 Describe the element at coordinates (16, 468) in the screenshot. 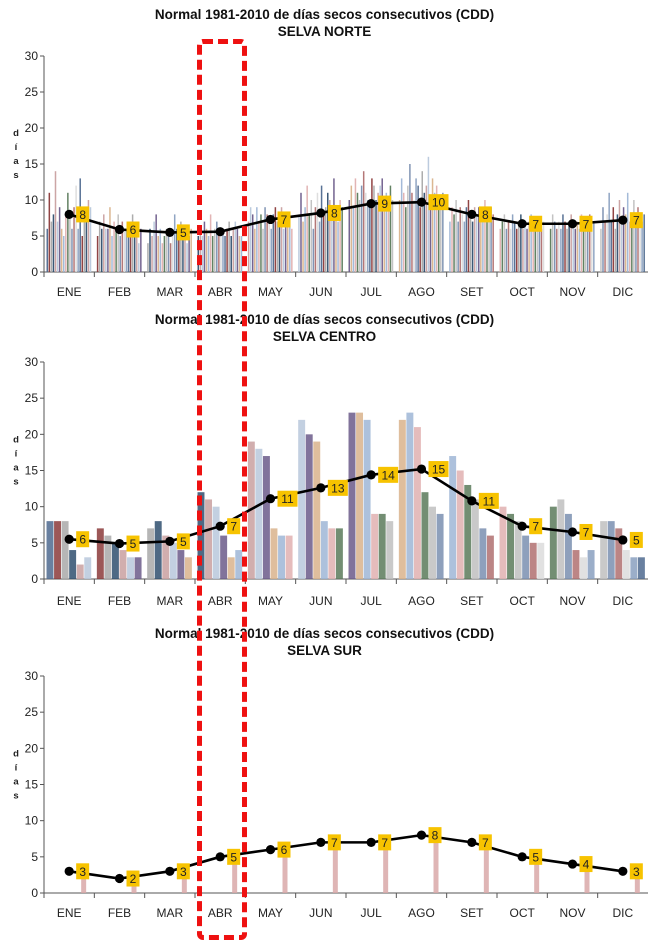

I see `y-axis-label-char: a` at that location.